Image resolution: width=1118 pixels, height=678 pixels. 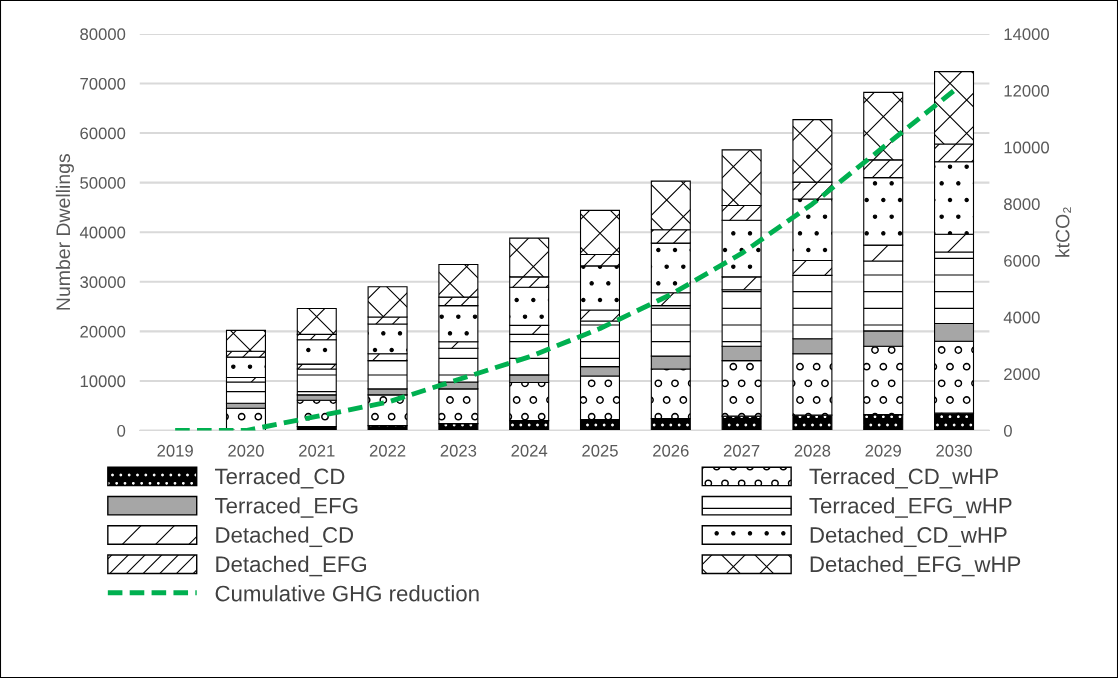 I want to click on y2-tick-label: 12000, so click(x=1027, y=90).